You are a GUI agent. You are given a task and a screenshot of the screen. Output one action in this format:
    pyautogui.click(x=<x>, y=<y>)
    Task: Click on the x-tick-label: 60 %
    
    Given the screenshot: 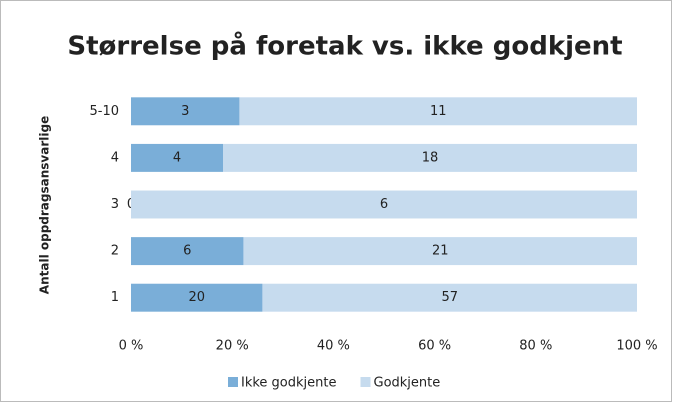 What is the action you would take?
    pyautogui.click(x=434, y=346)
    